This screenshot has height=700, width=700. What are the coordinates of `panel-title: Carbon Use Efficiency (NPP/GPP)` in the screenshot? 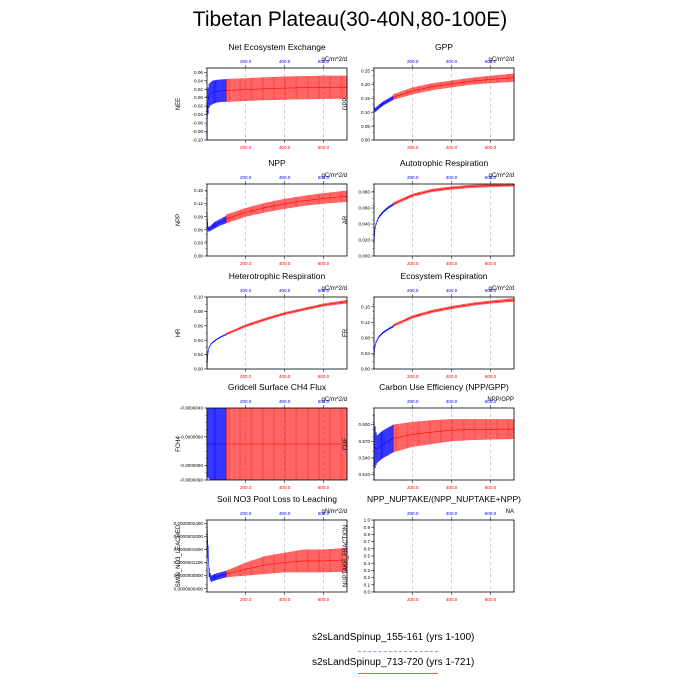 It's located at (444, 387).